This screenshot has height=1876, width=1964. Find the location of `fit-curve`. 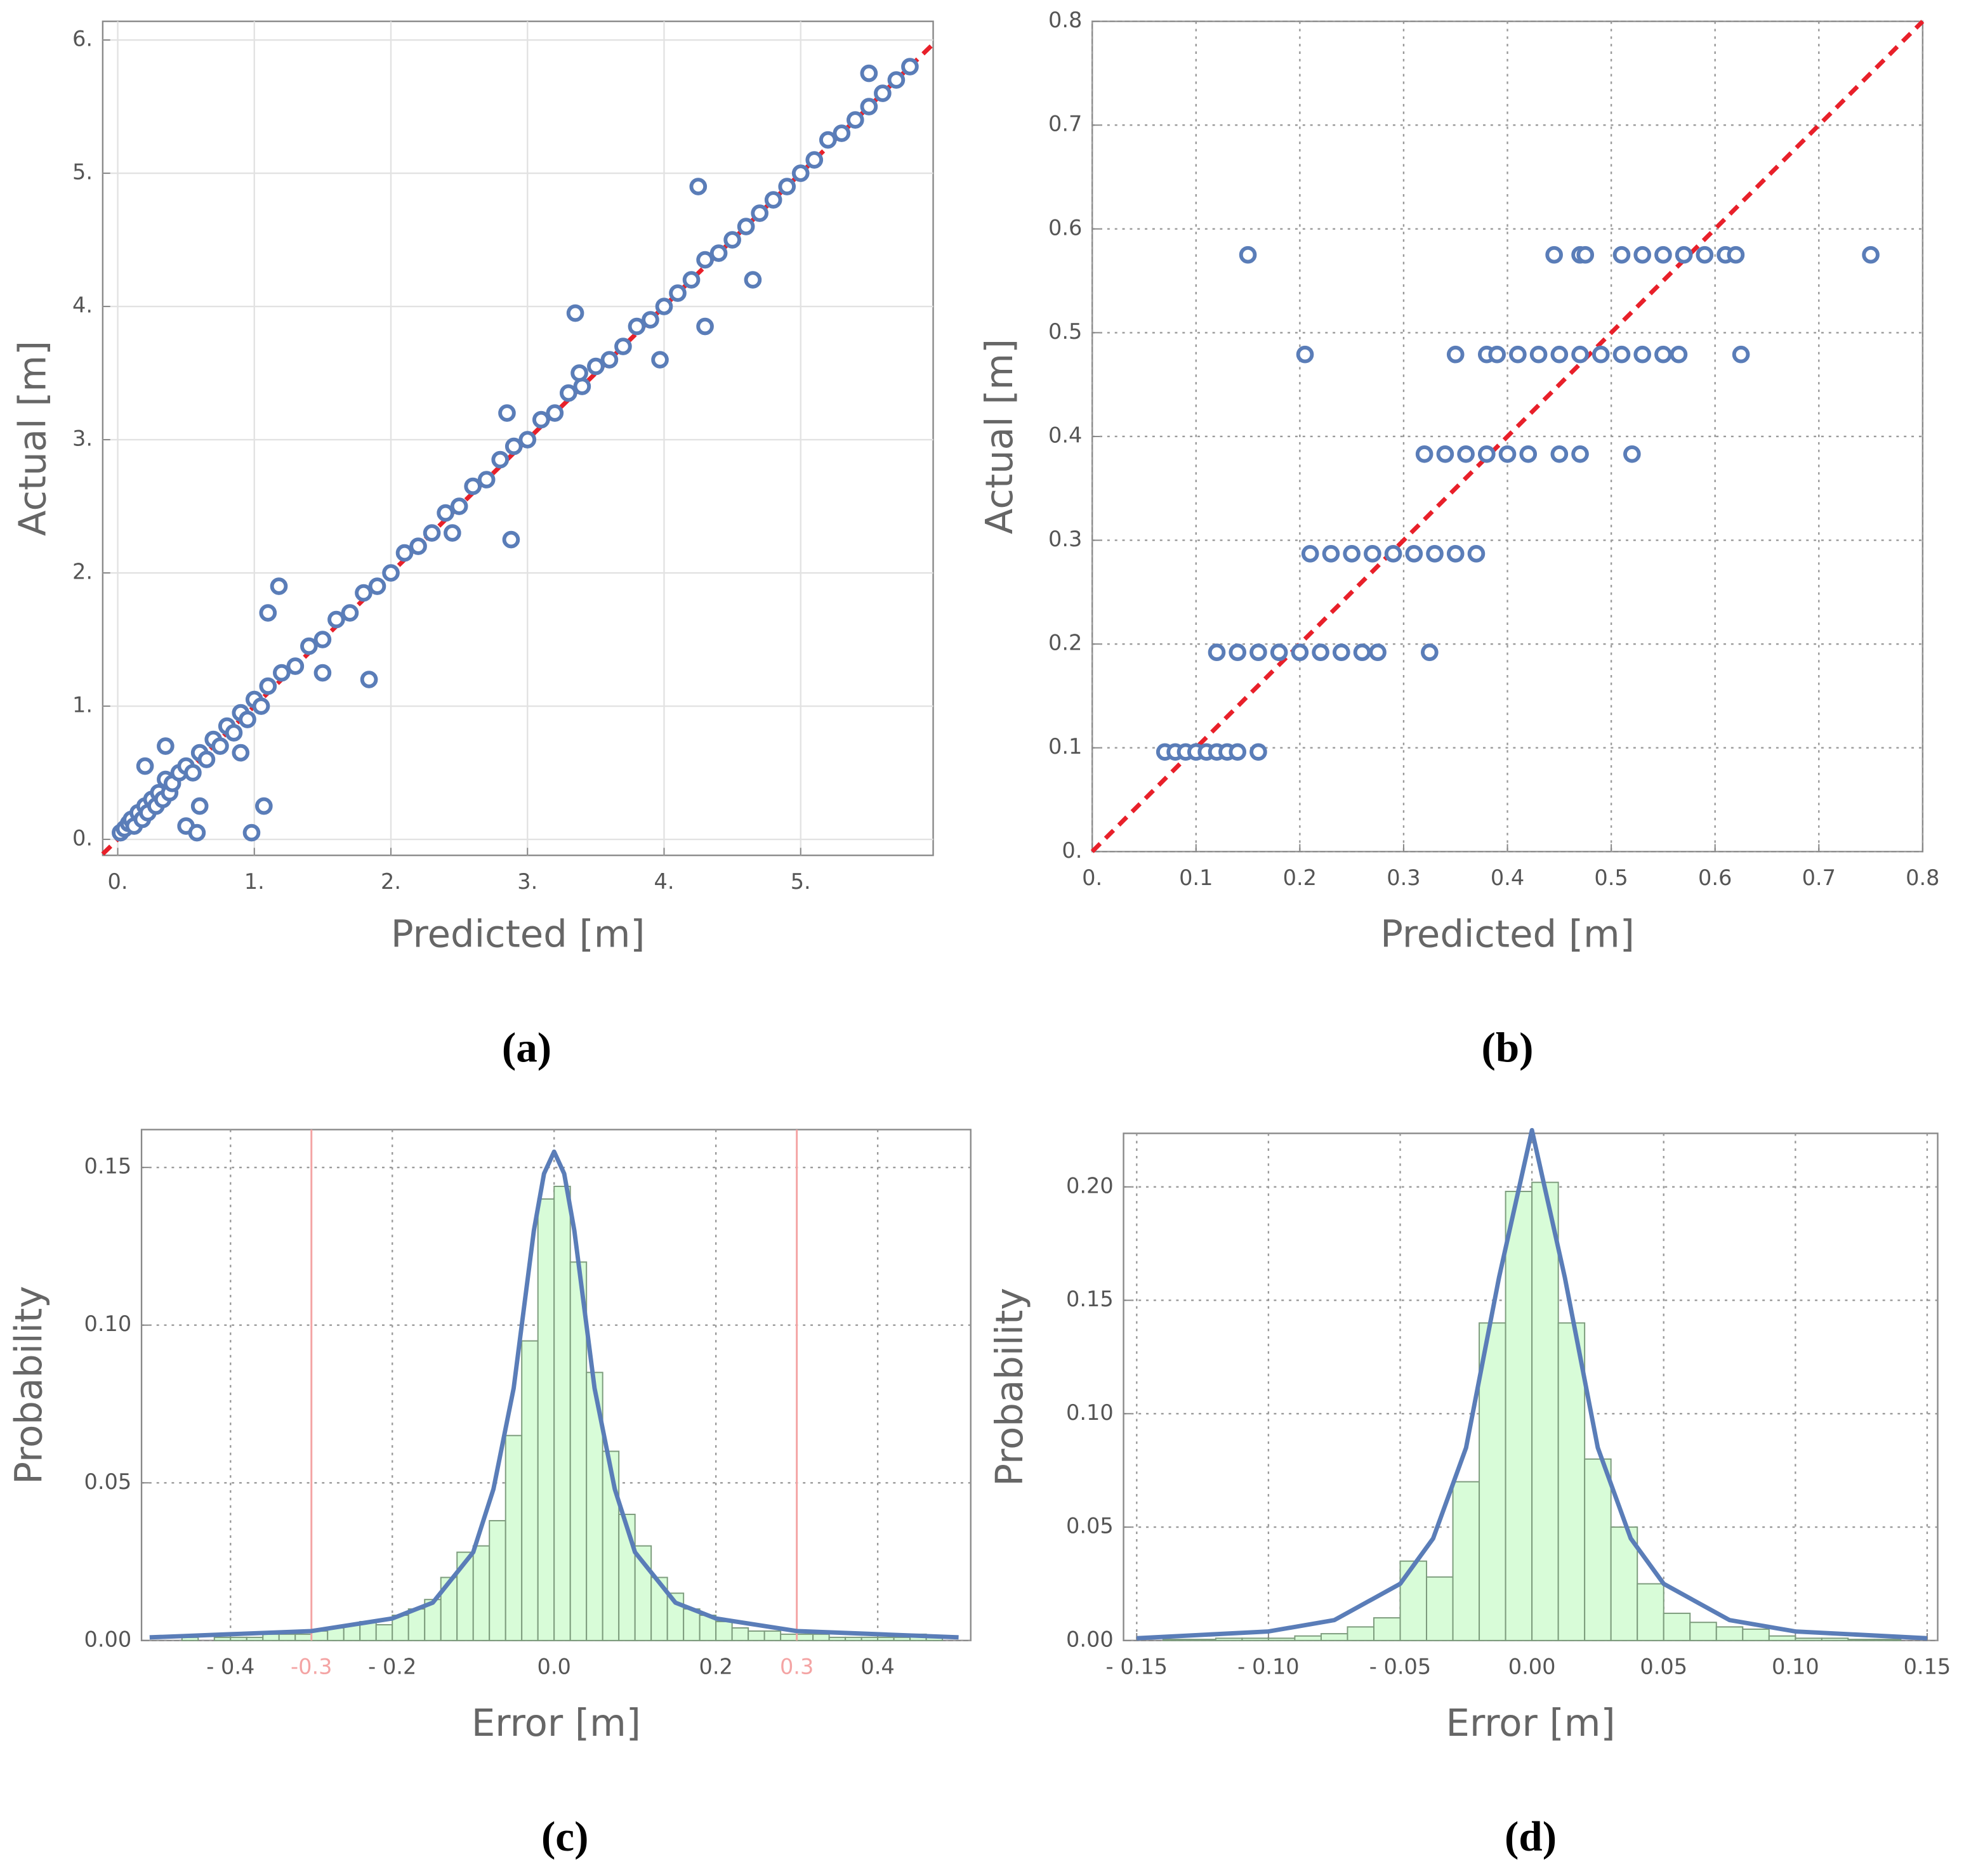

fit-curve is located at coordinates (1532, 1384).